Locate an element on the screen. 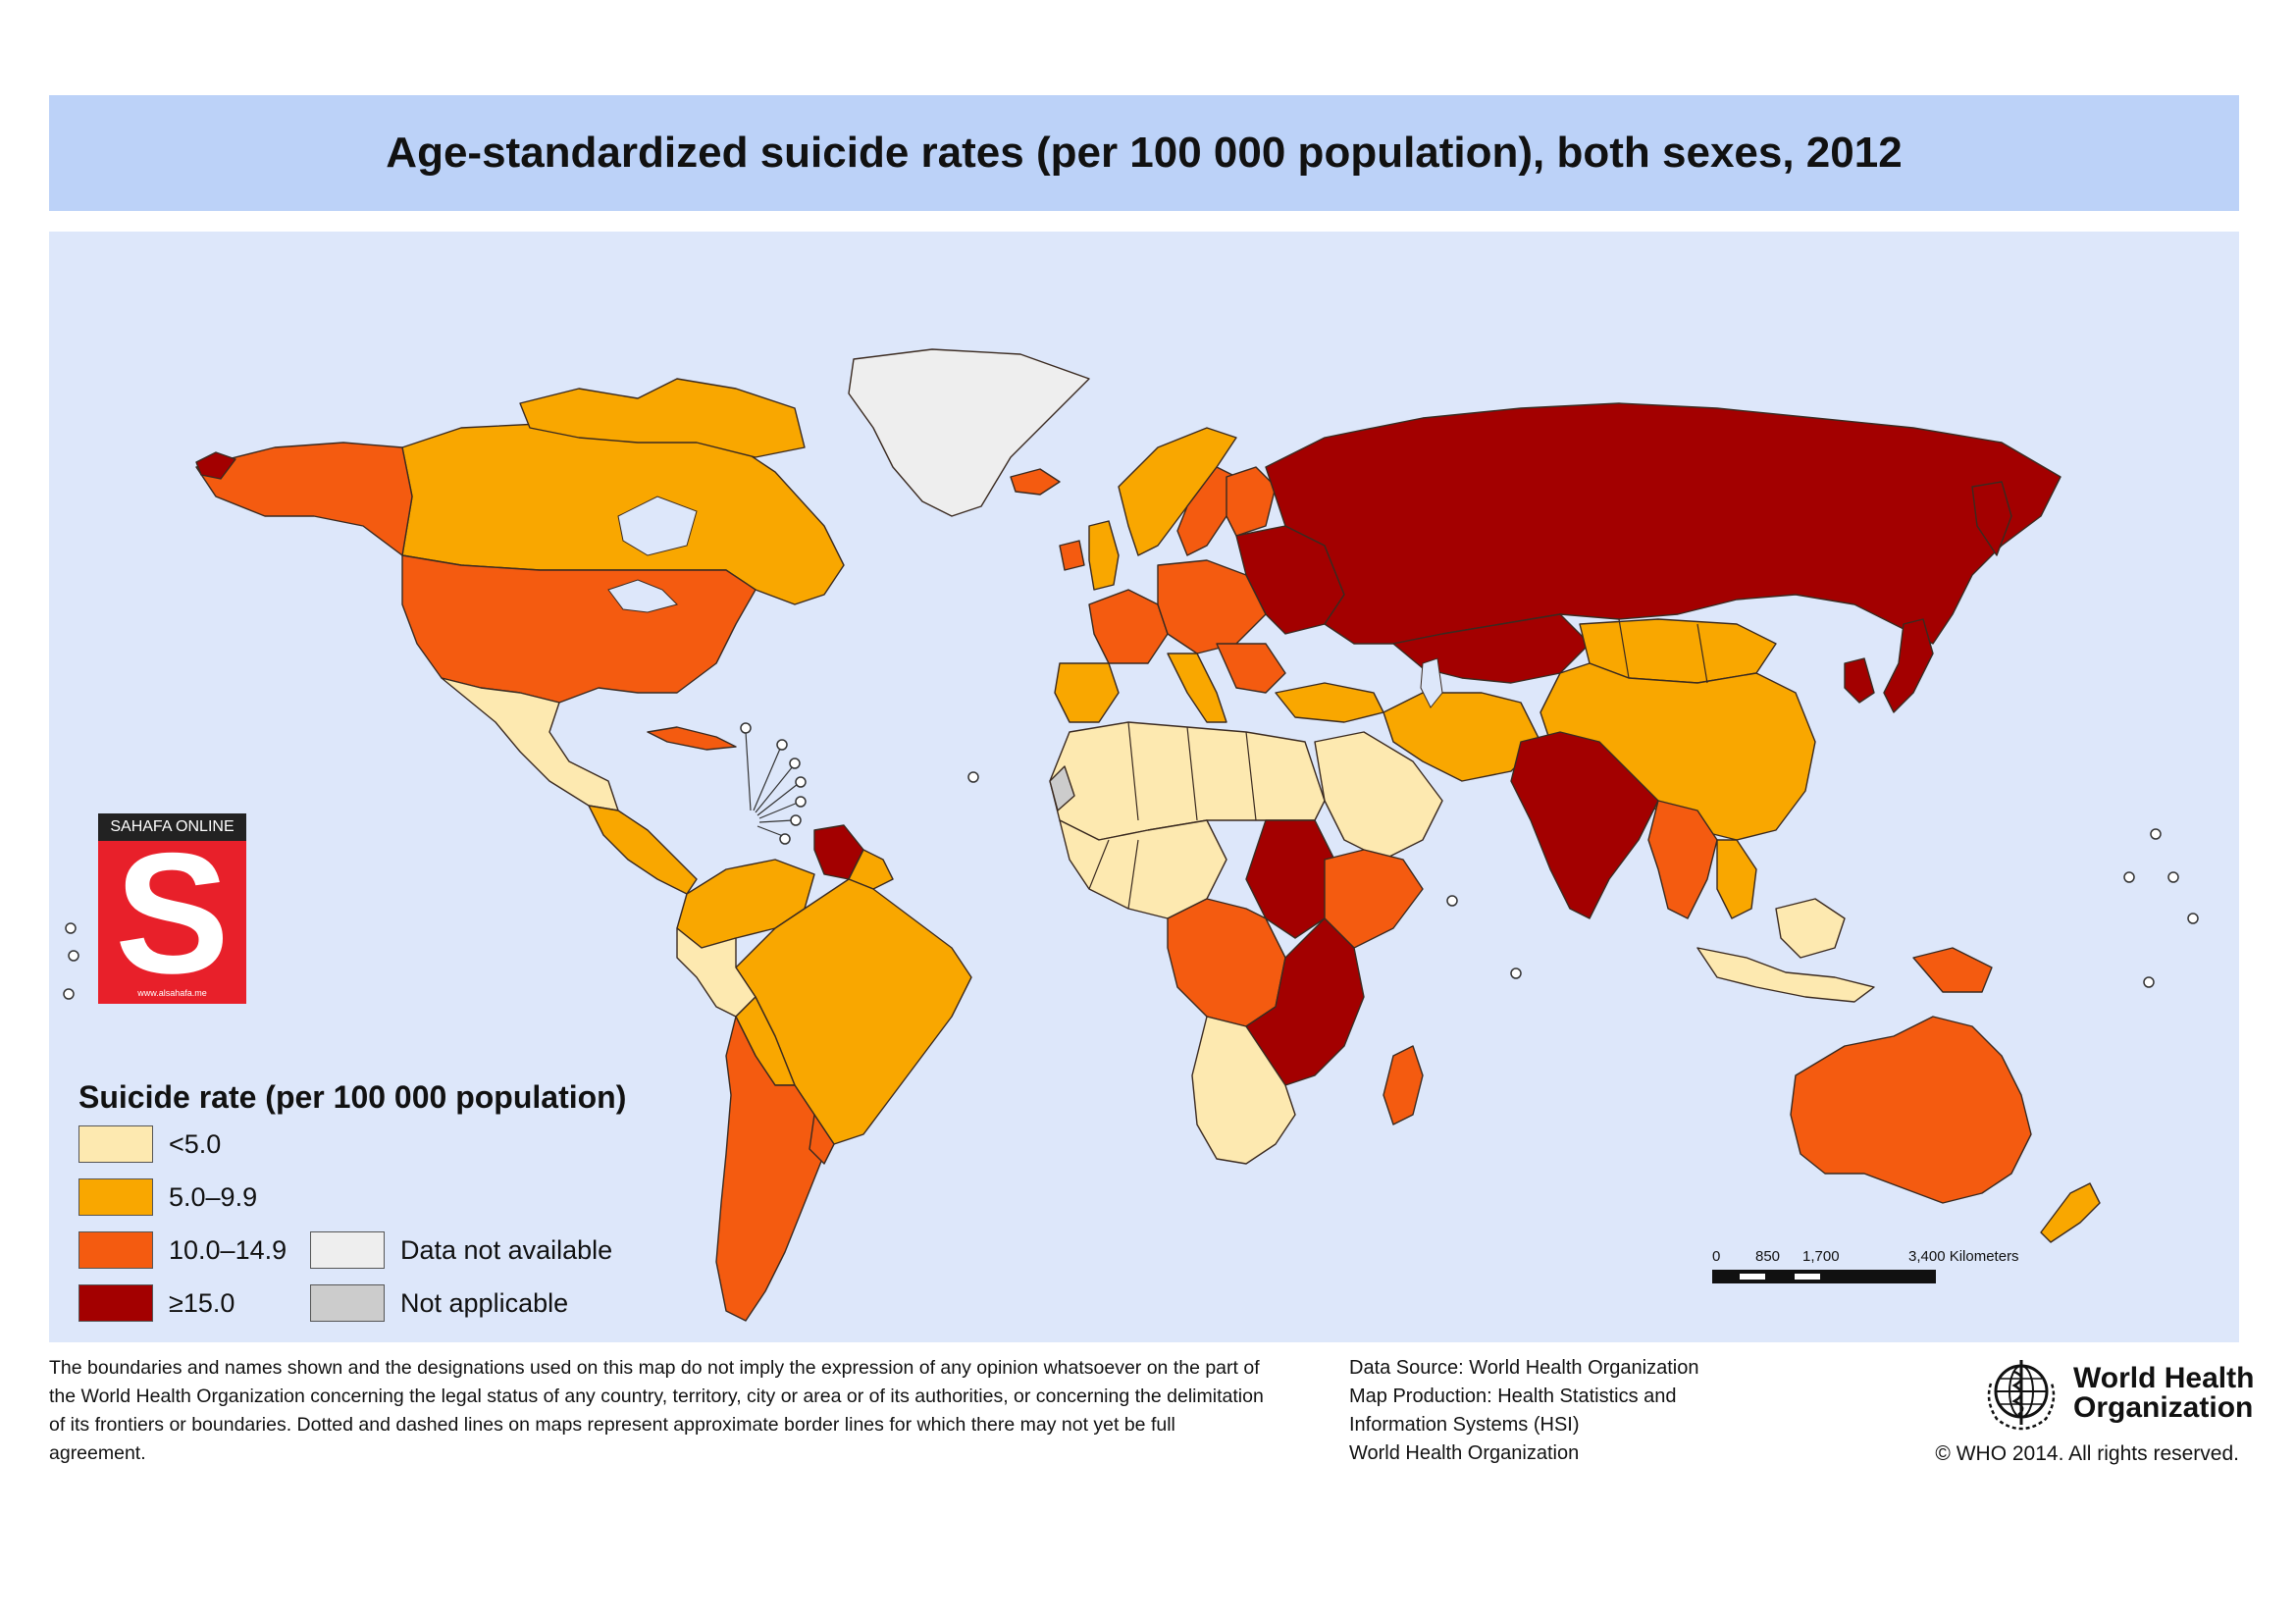  region-borneo is located at coordinates (1810, 928).